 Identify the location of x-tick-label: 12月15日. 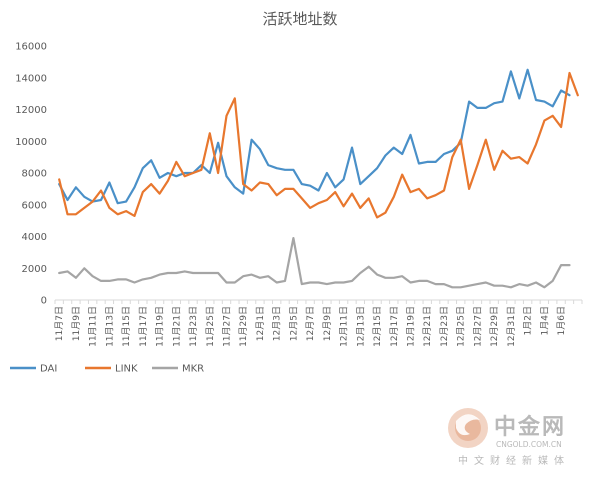
(377, 326).